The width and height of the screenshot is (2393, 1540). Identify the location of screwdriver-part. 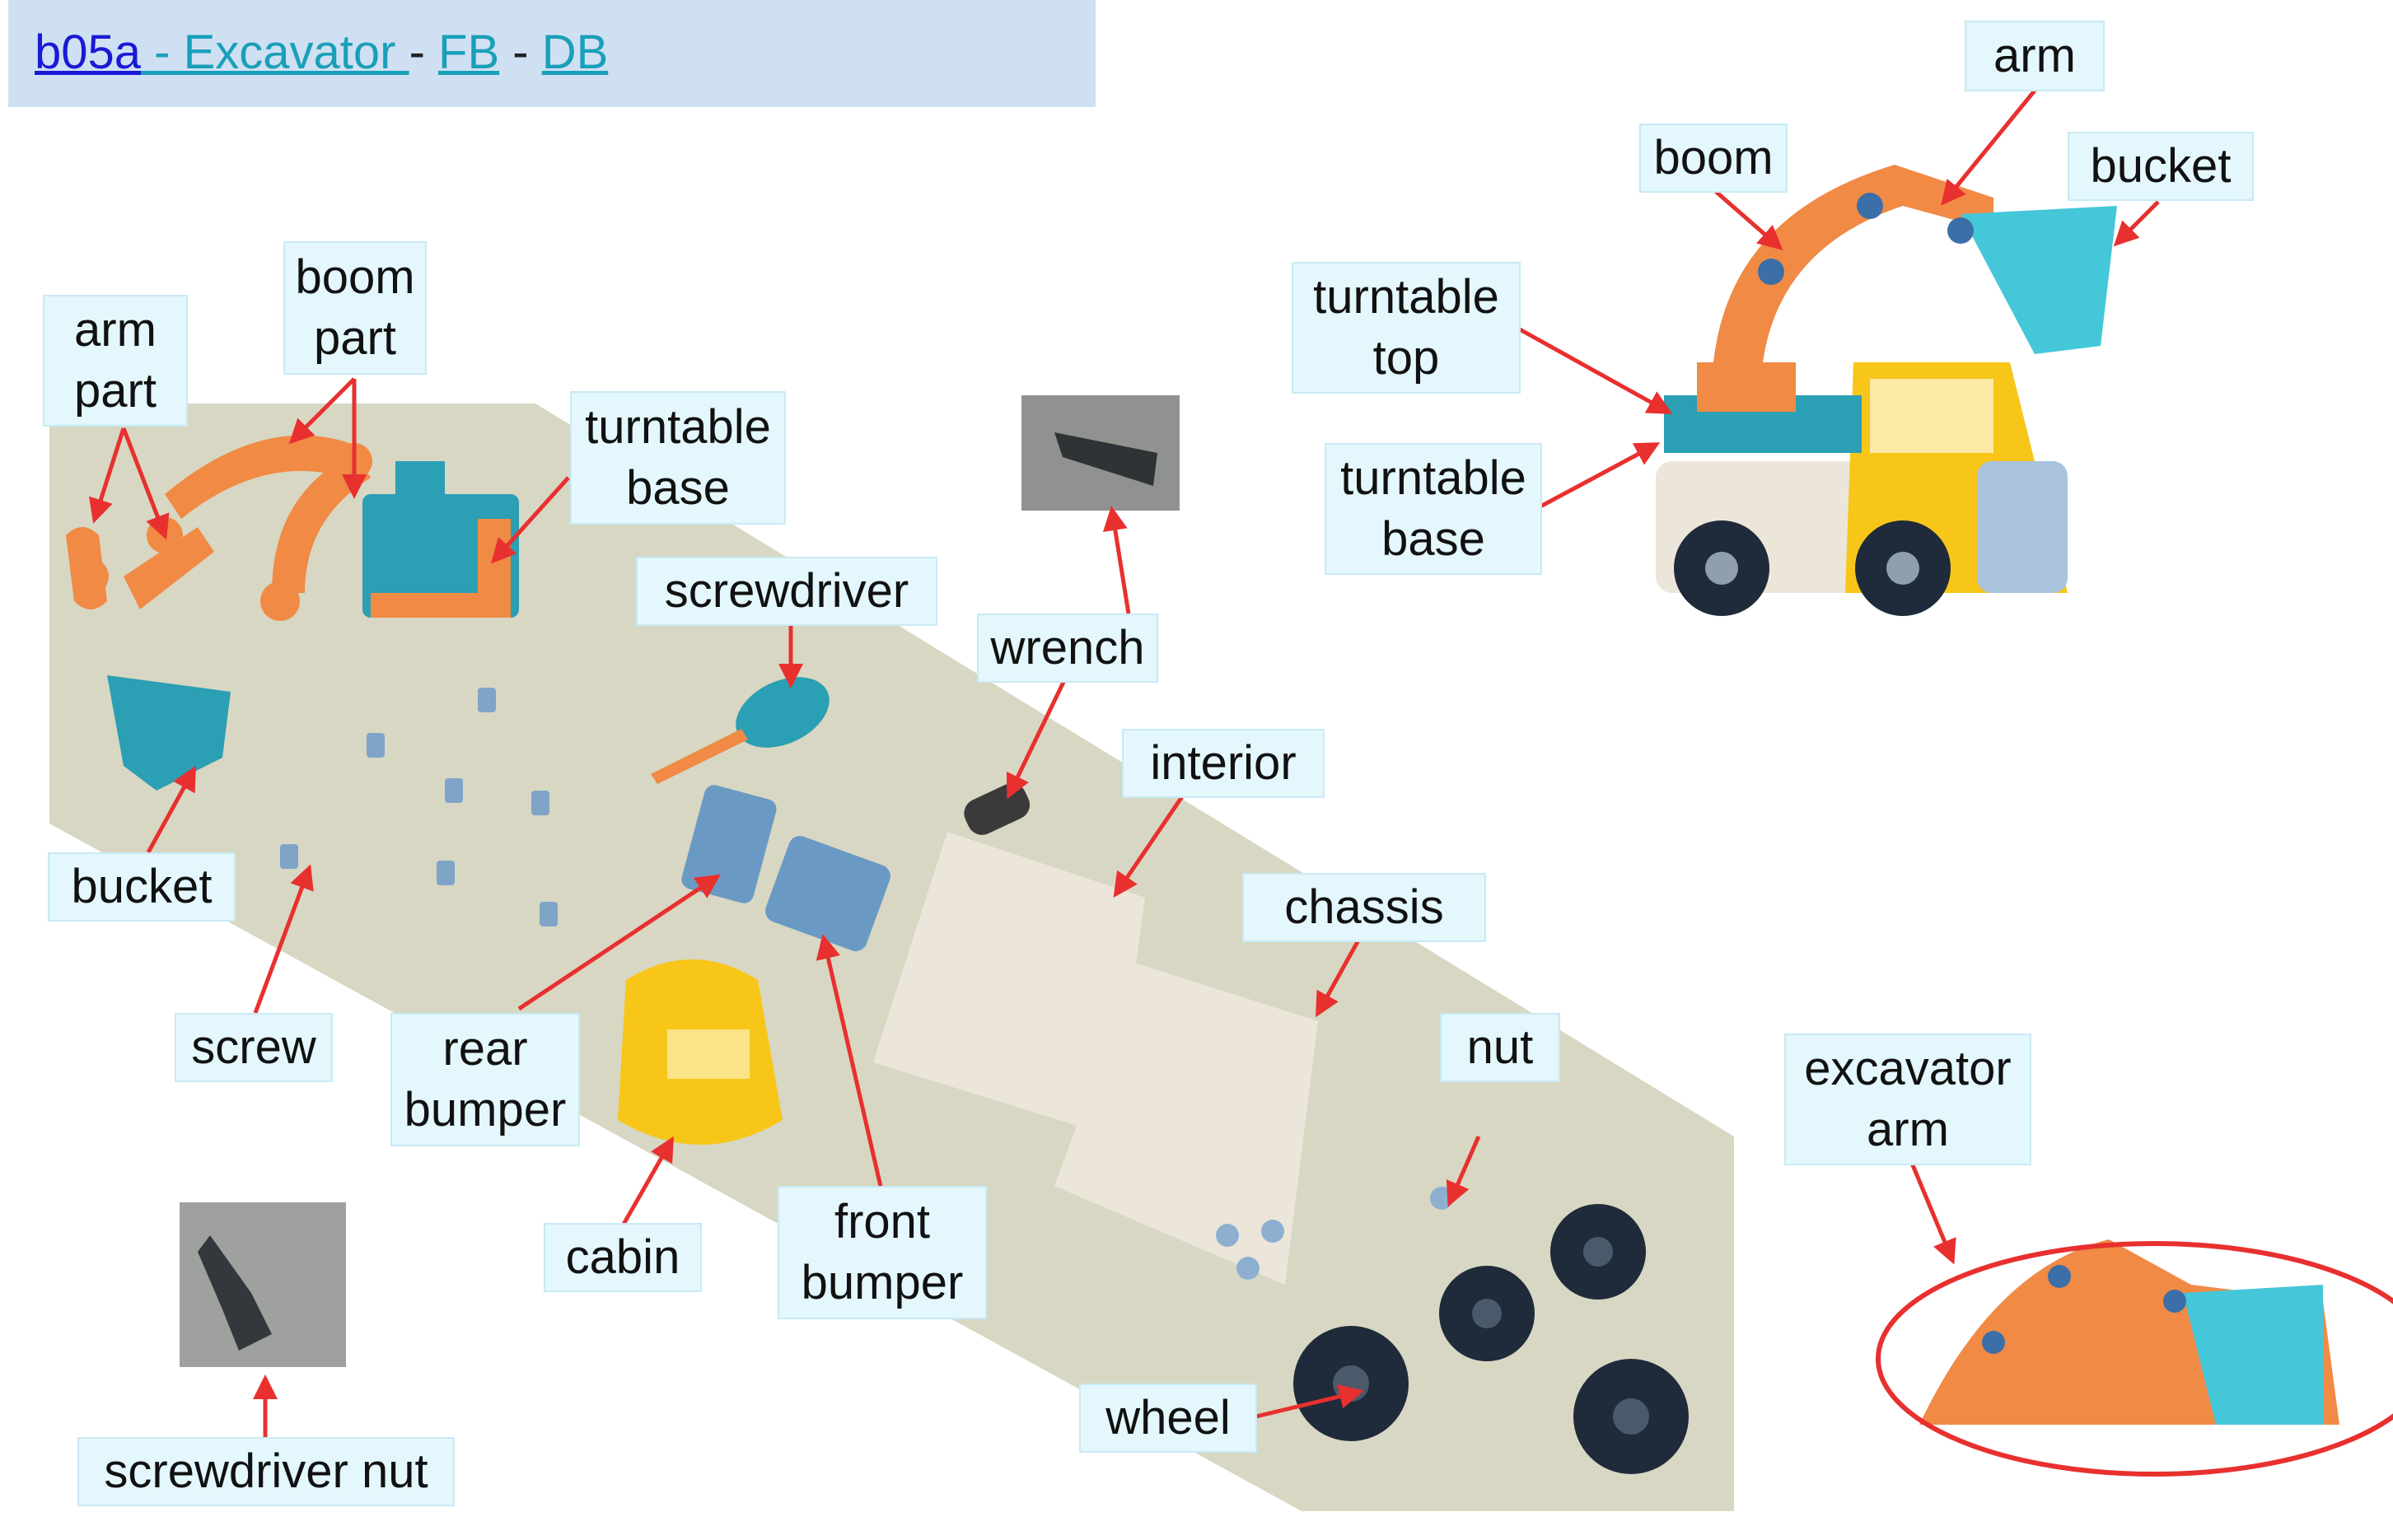
(741, 730).